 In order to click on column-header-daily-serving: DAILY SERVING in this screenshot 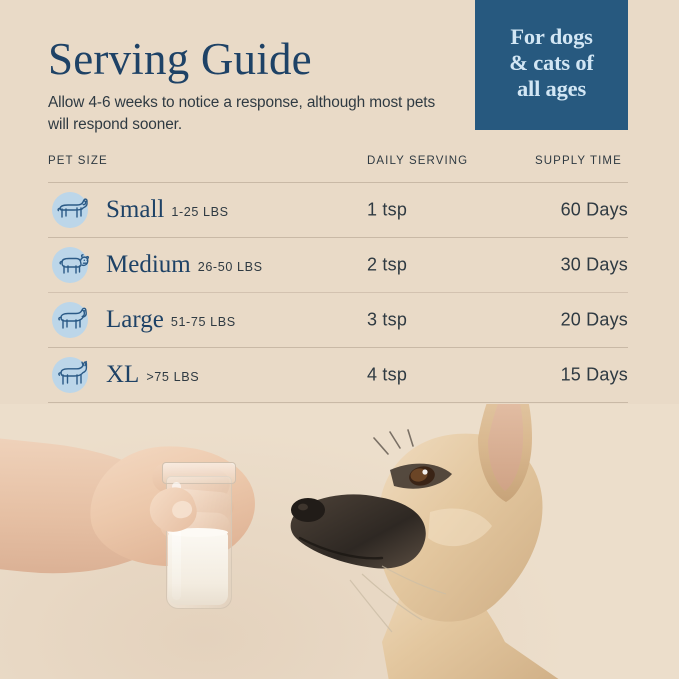, I will do `click(418, 161)`.